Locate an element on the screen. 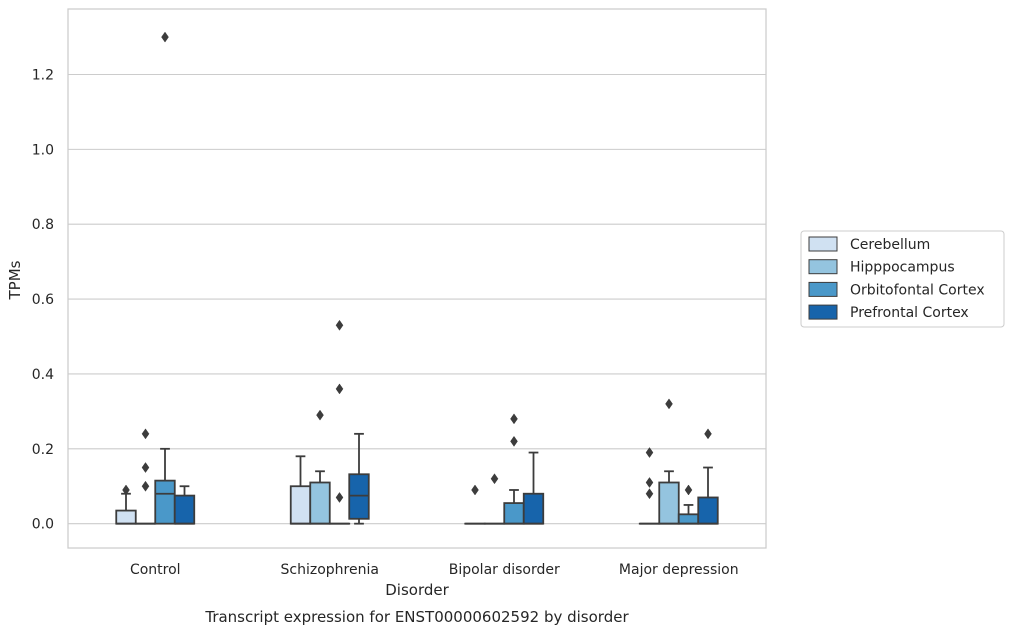 The height and width of the screenshot is (634, 1014). x-tick-label: Bipolar disorder is located at coordinates (504, 570).